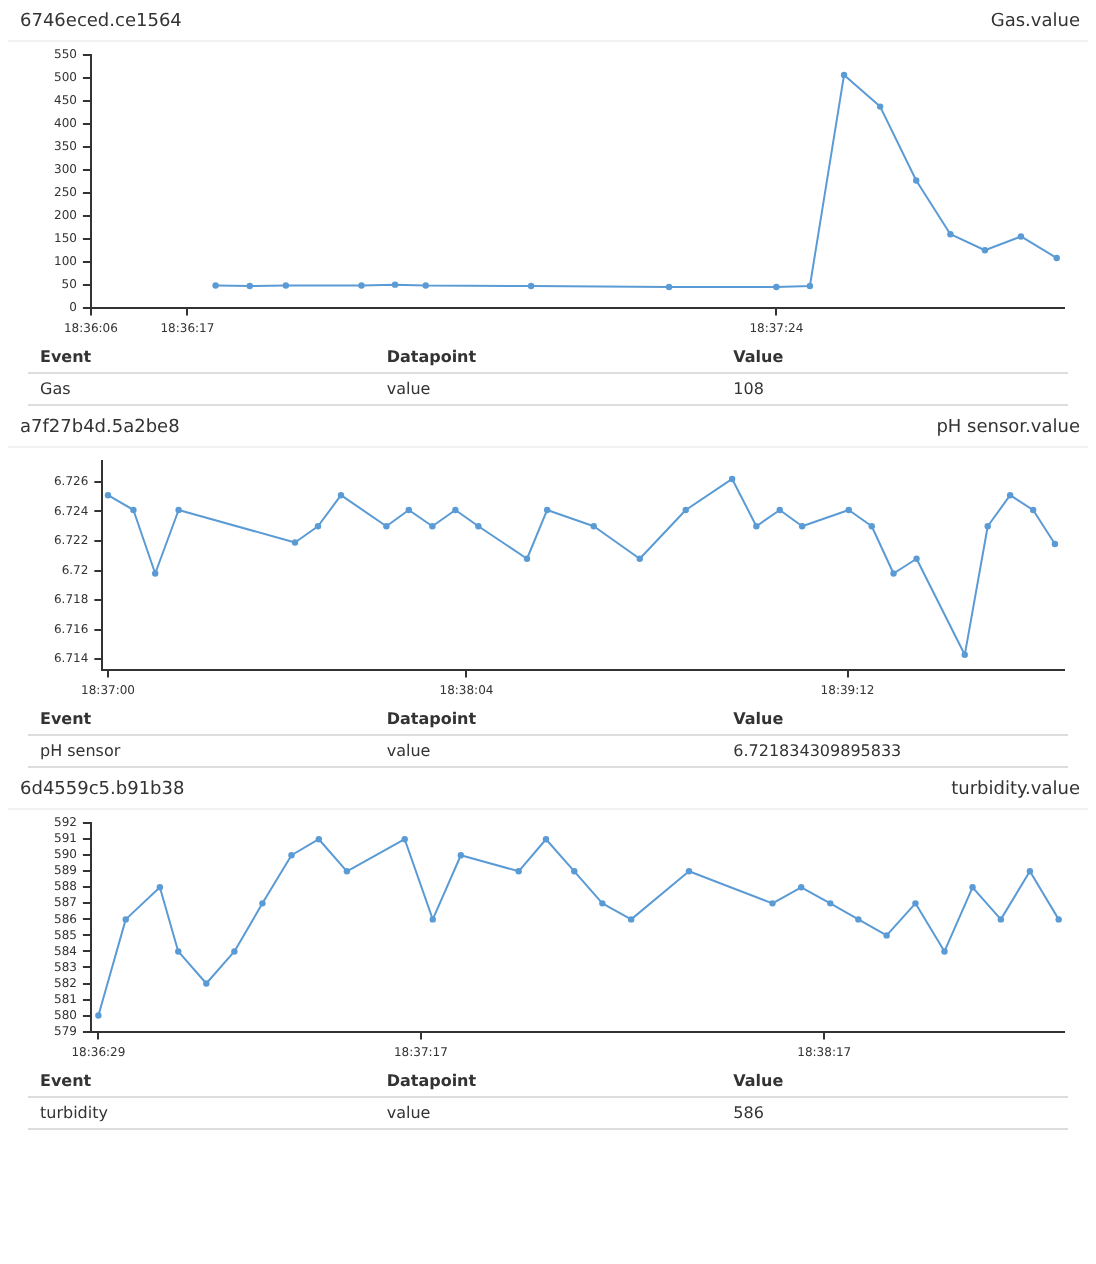 The height and width of the screenshot is (1264, 1096). What do you see at coordinates (1015, 790) in the screenshot?
I see `chart-subtitle: turbidity.value` at bounding box center [1015, 790].